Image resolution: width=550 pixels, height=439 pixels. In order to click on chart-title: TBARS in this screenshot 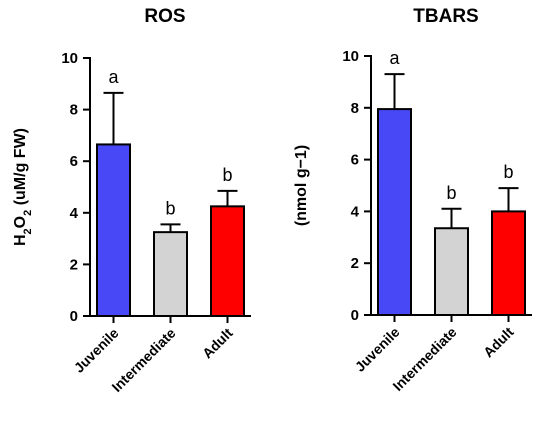, I will do `click(445, 16)`.